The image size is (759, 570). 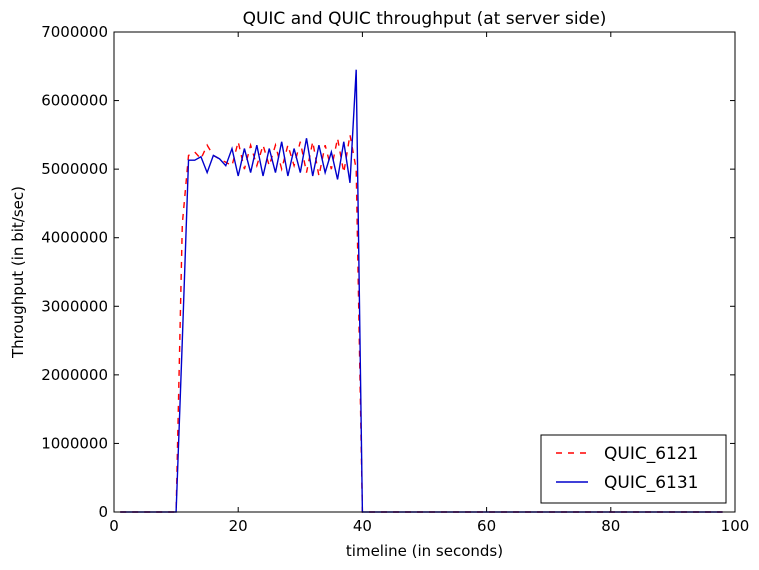 I want to click on x-tick-label: 40, so click(x=362, y=526).